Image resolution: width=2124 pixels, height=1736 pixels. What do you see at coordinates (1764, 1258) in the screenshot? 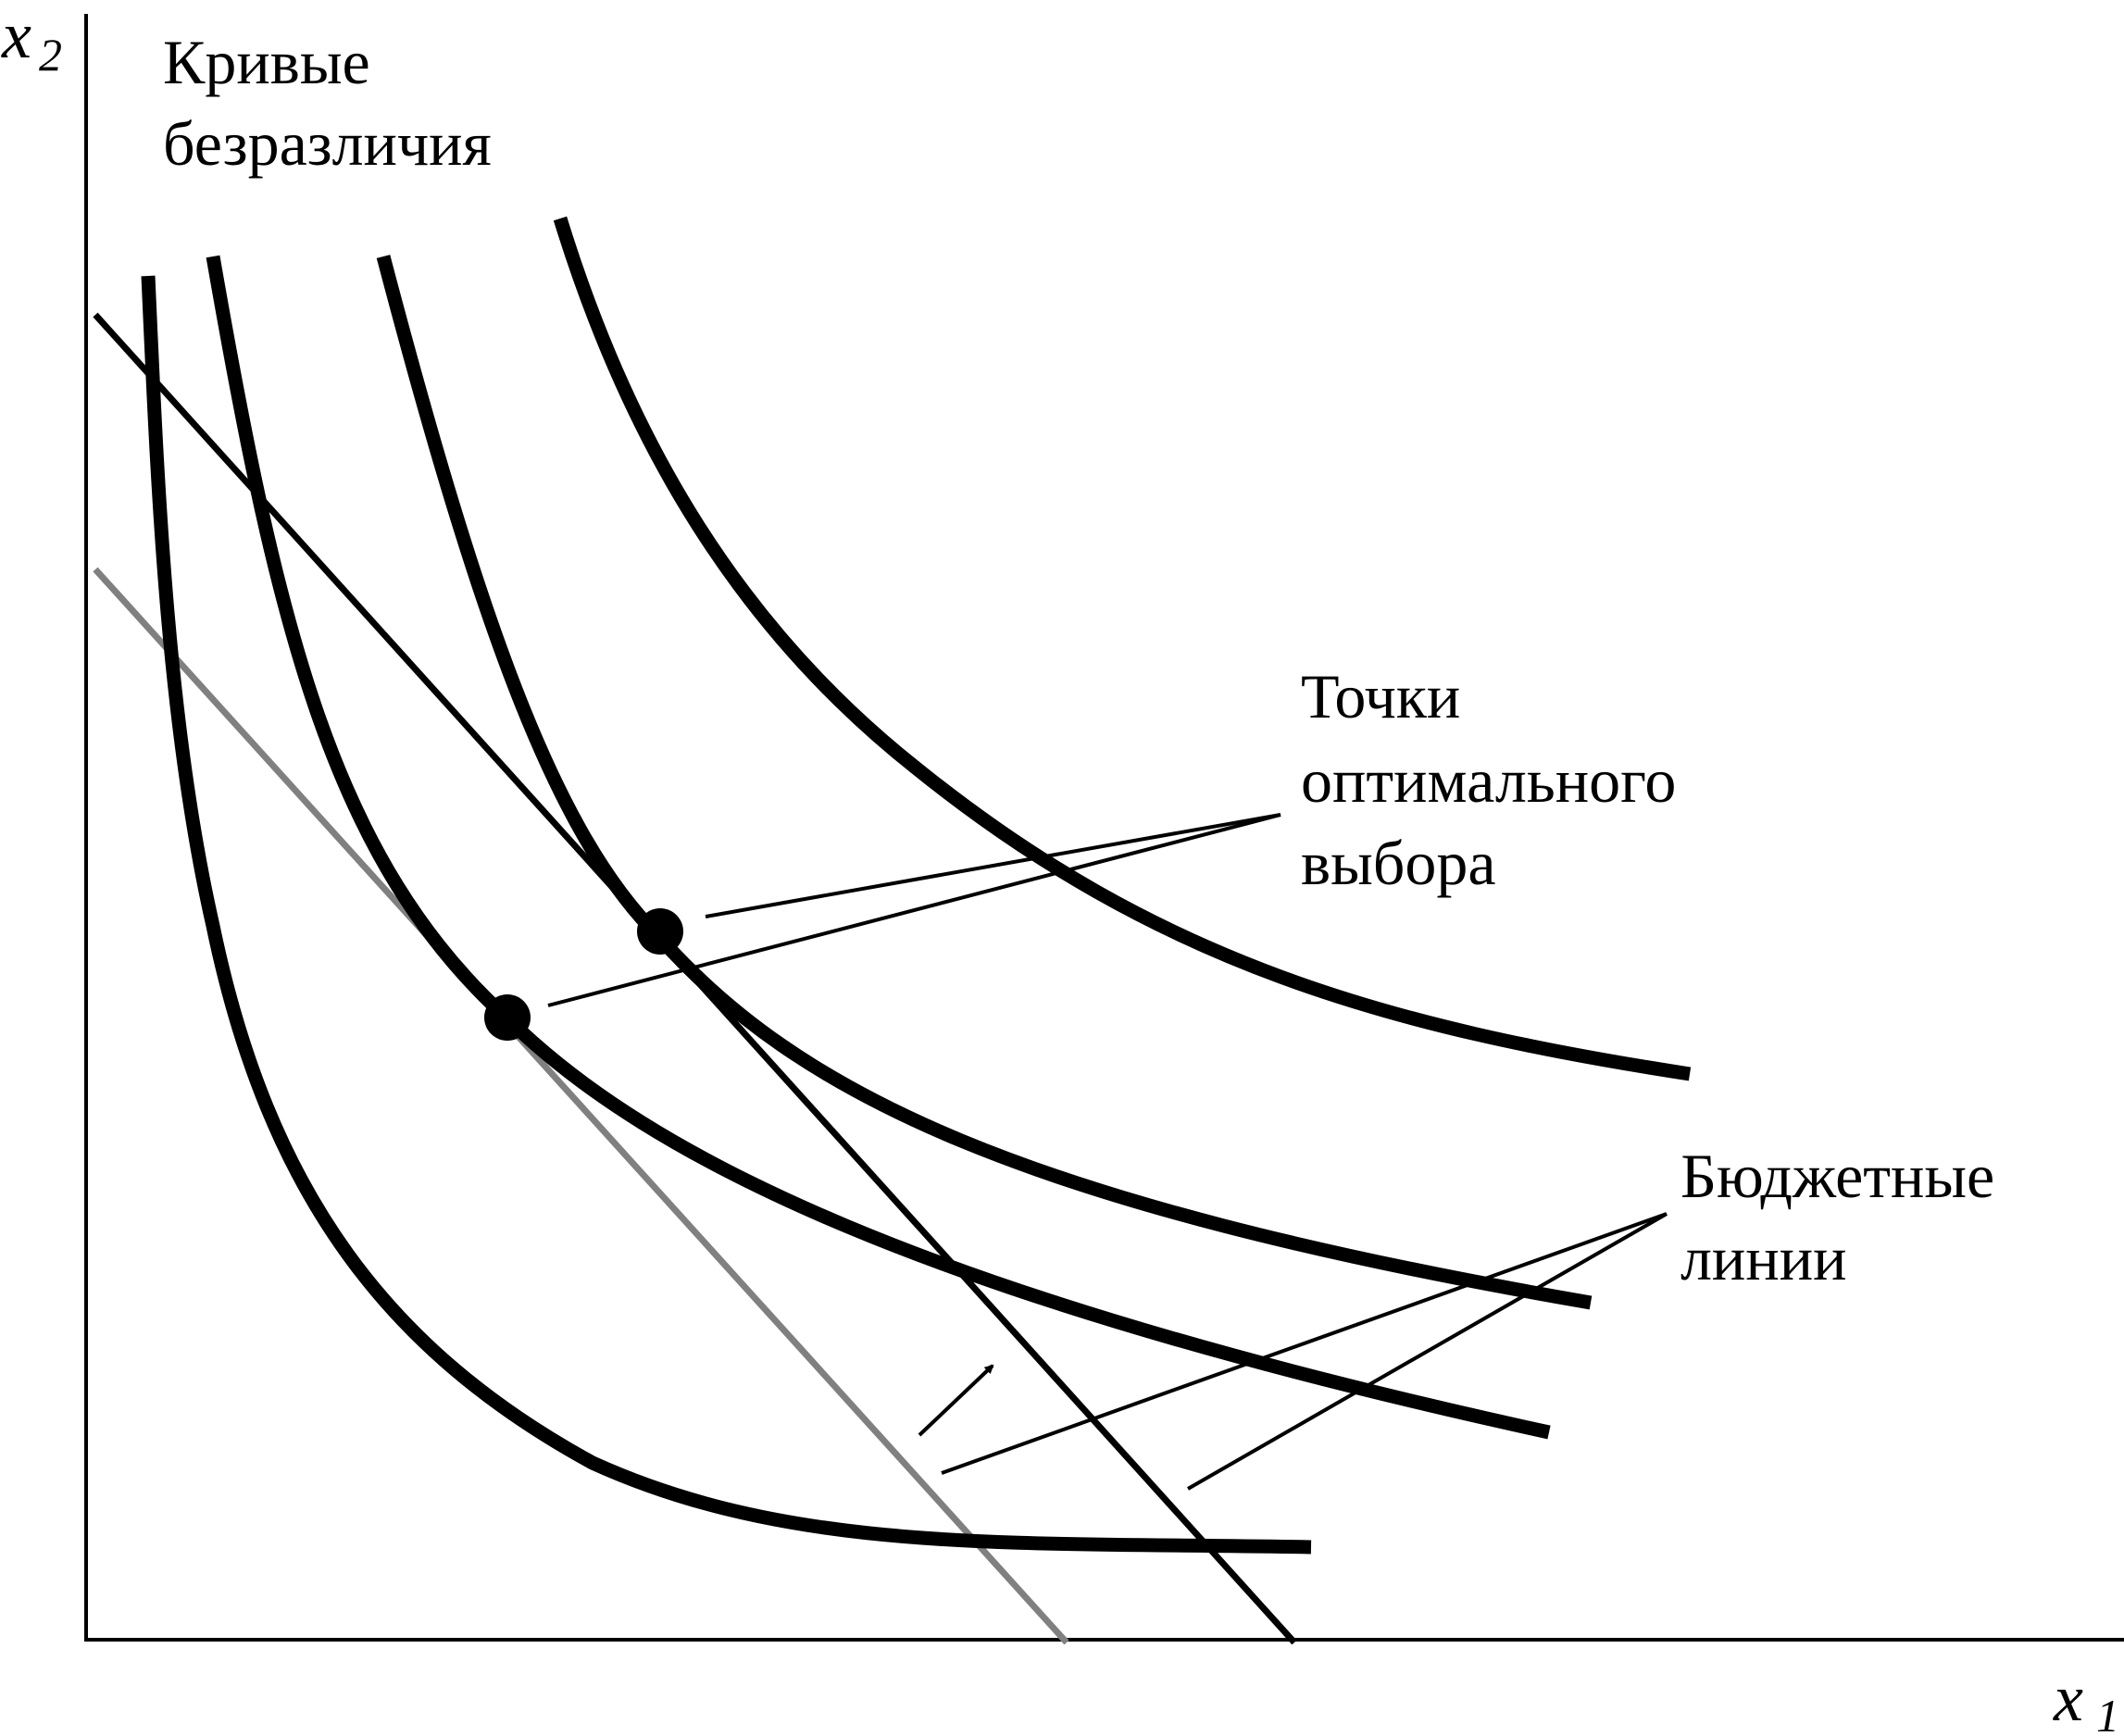
I see `budget-label-line-2: линии` at bounding box center [1764, 1258].